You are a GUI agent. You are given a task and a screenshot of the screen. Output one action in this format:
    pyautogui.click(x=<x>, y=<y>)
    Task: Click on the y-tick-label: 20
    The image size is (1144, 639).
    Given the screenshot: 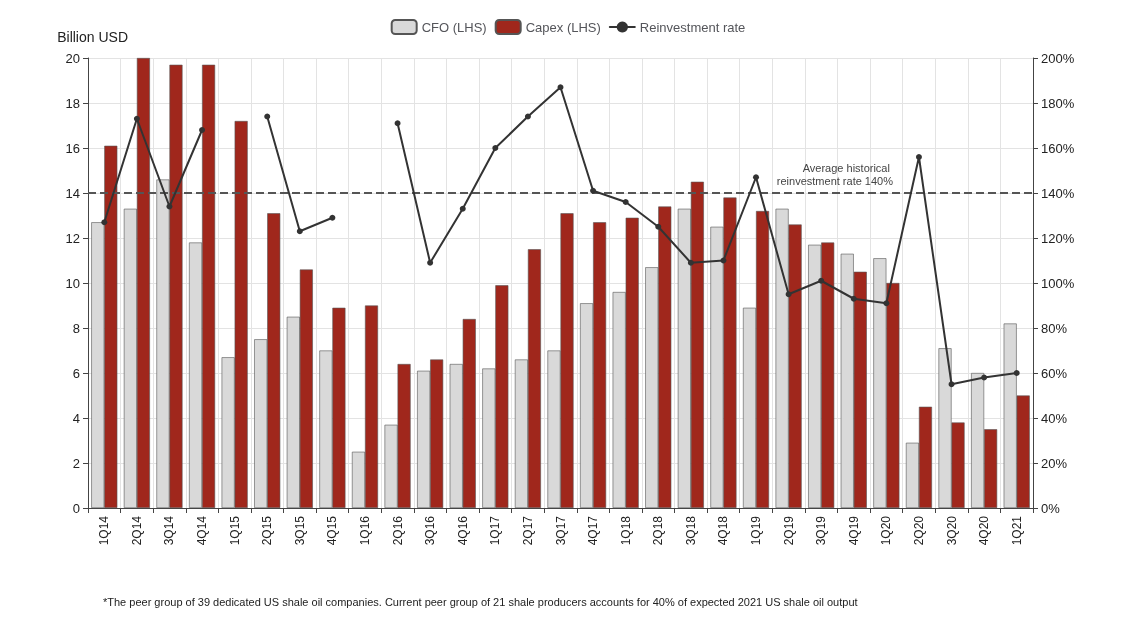 What is the action you would take?
    pyautogui.click(x=72, y=58)
    